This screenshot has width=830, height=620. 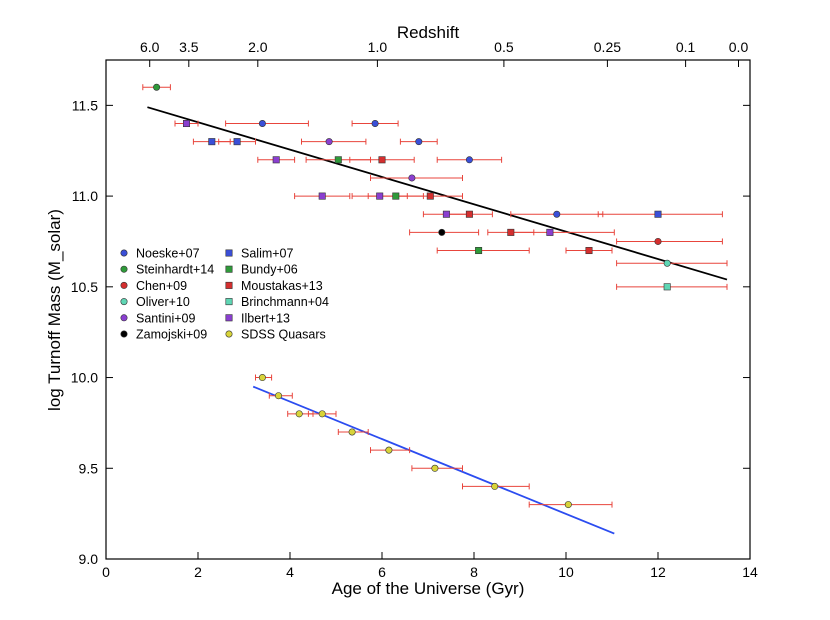 What do you see at coordinates (428, 588) in the screenshot?
I see `x-axis-label: Age of the Universe (Gyr)` at bounding box center [428, 588].